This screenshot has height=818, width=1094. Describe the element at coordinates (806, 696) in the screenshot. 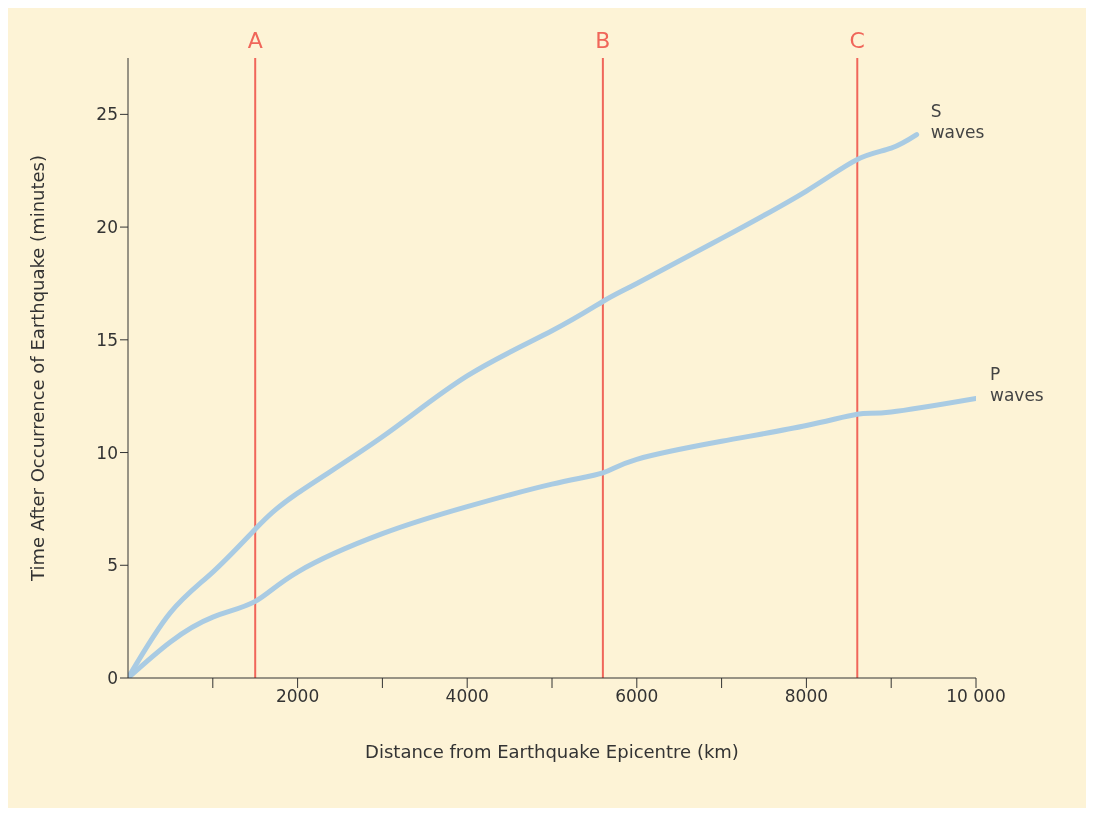

I see `x-tick-label: 8000` at that location.